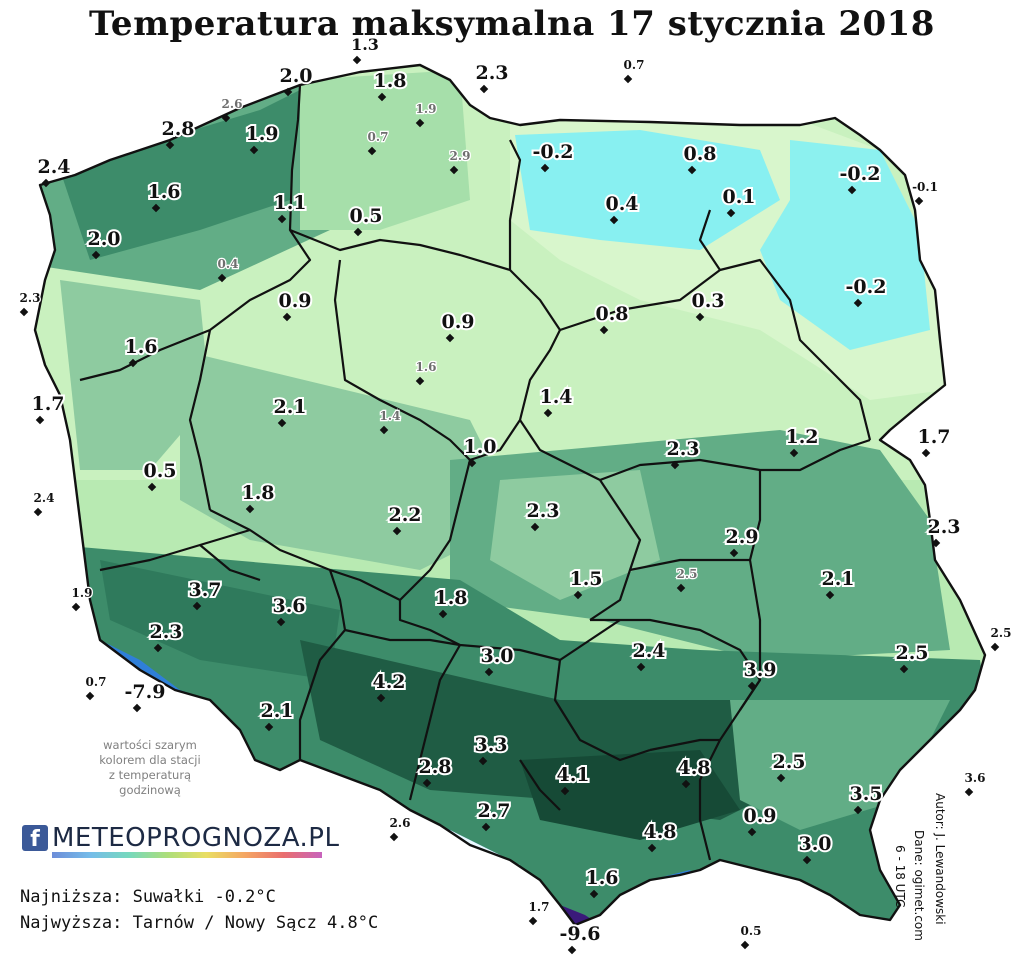  I want to click on station-value: 0.5, so click(365, 216).